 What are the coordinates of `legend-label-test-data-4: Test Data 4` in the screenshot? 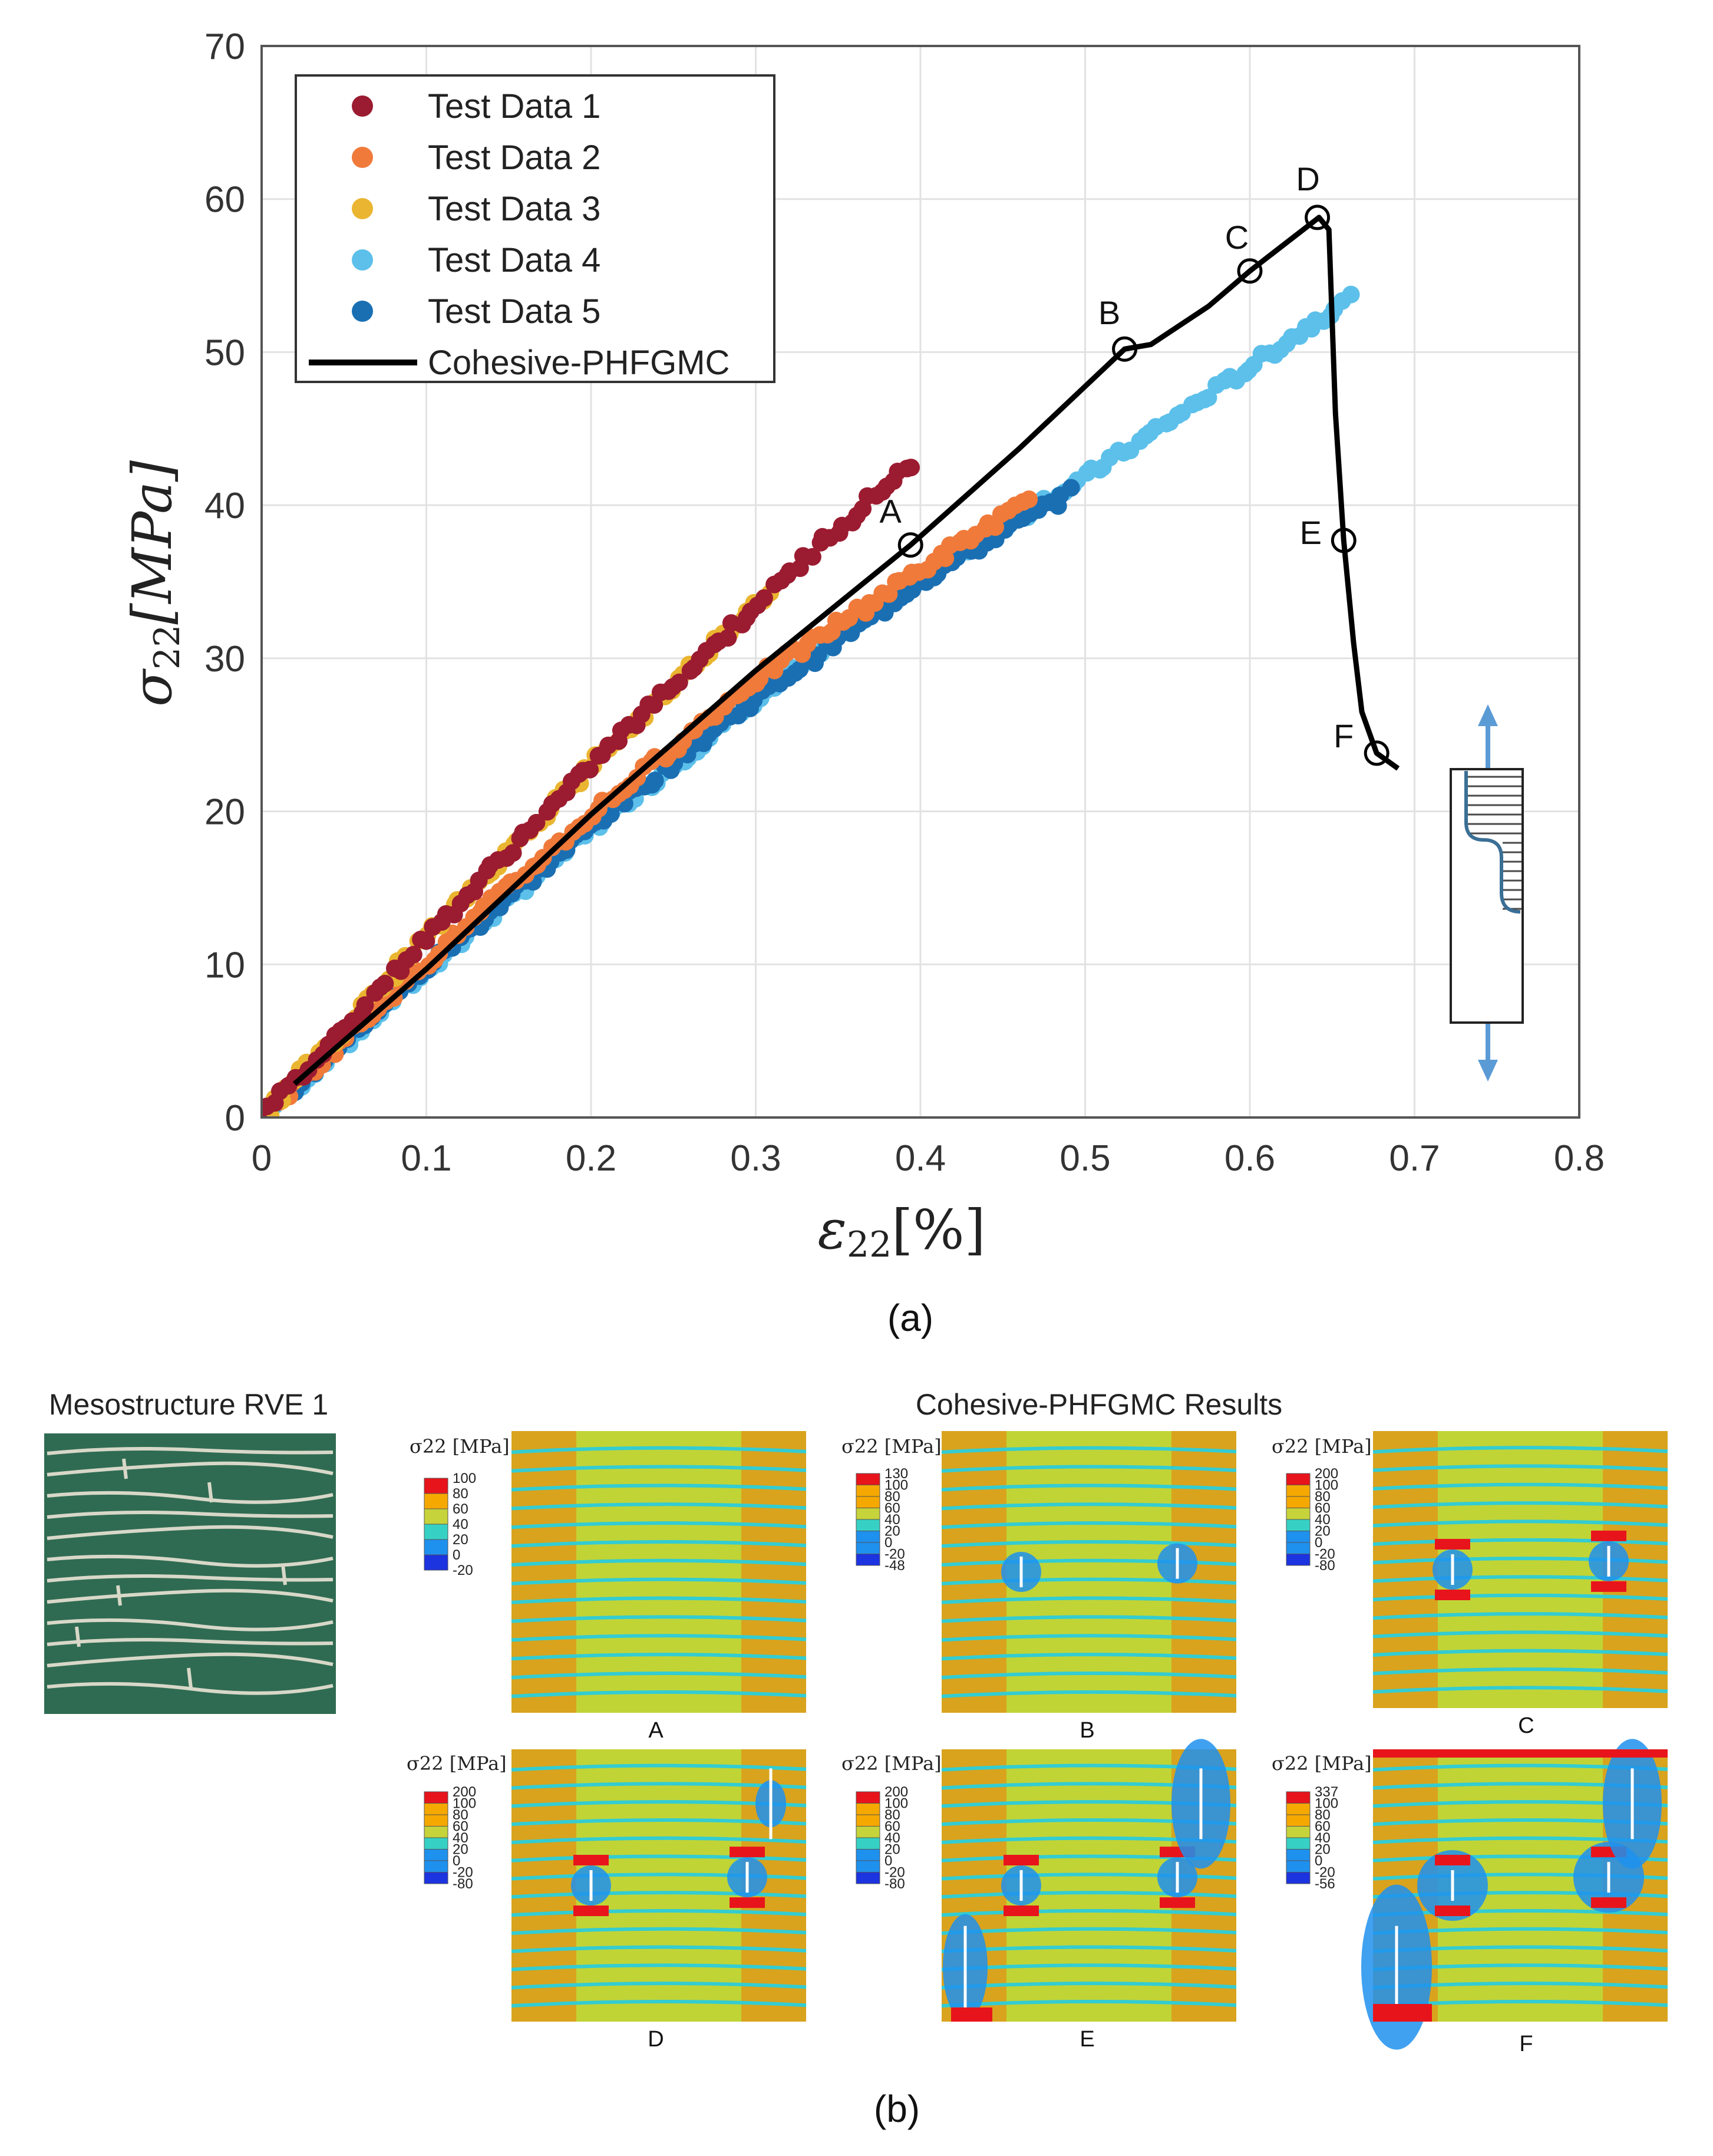 It's located at (514, 260).